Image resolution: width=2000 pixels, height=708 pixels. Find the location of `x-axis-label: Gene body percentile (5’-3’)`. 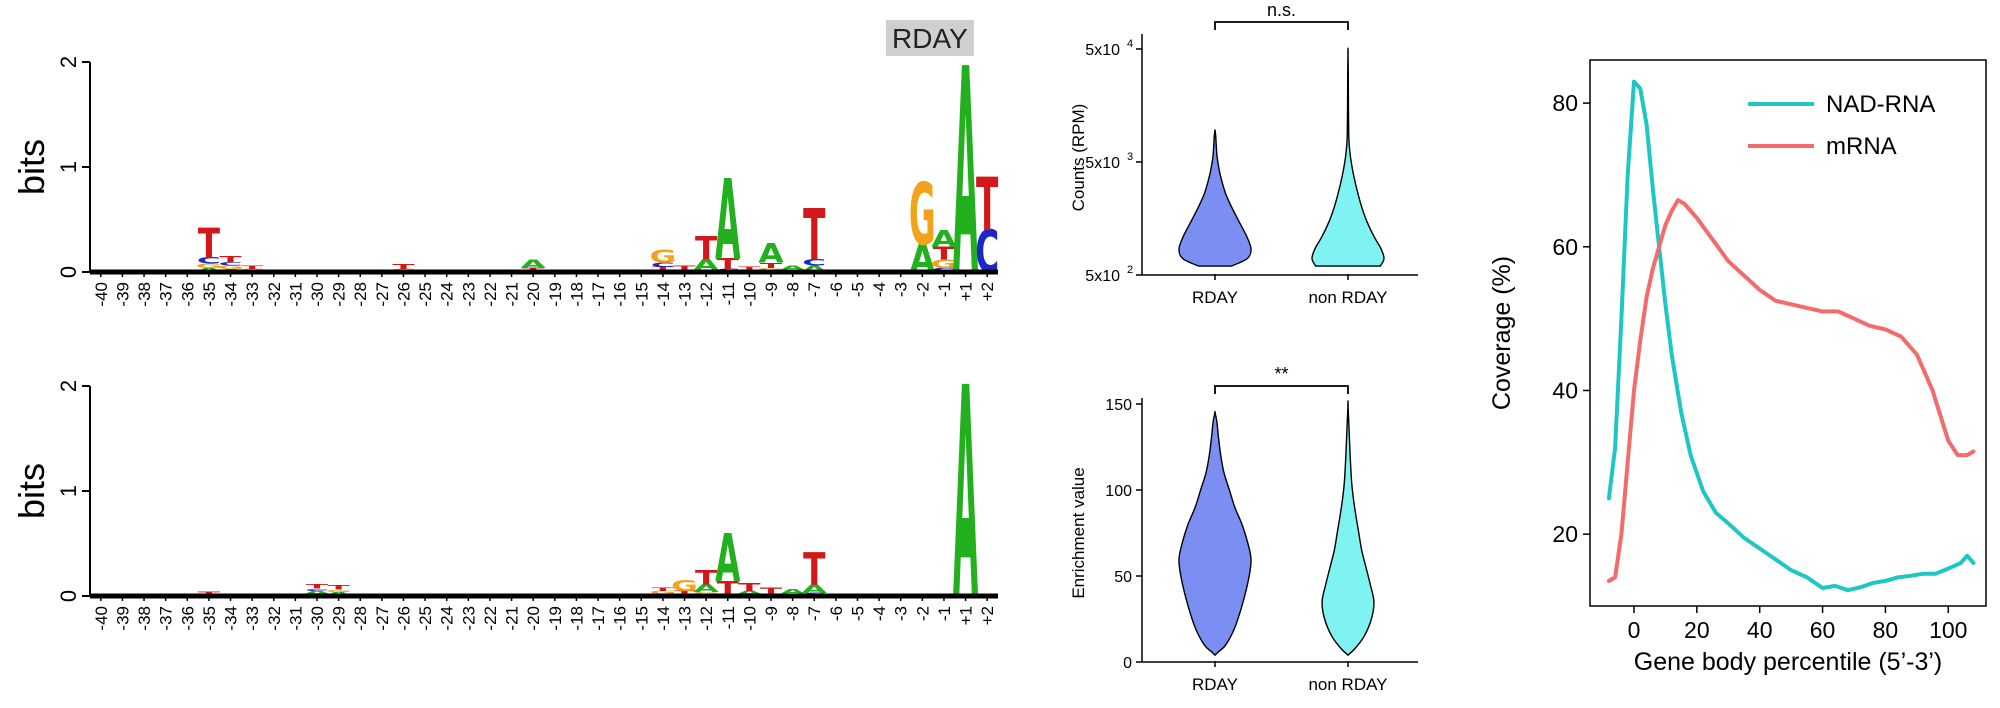

x-axis-label: Gene body percentile (5’-3’) is located at coordinates (1788, 662).